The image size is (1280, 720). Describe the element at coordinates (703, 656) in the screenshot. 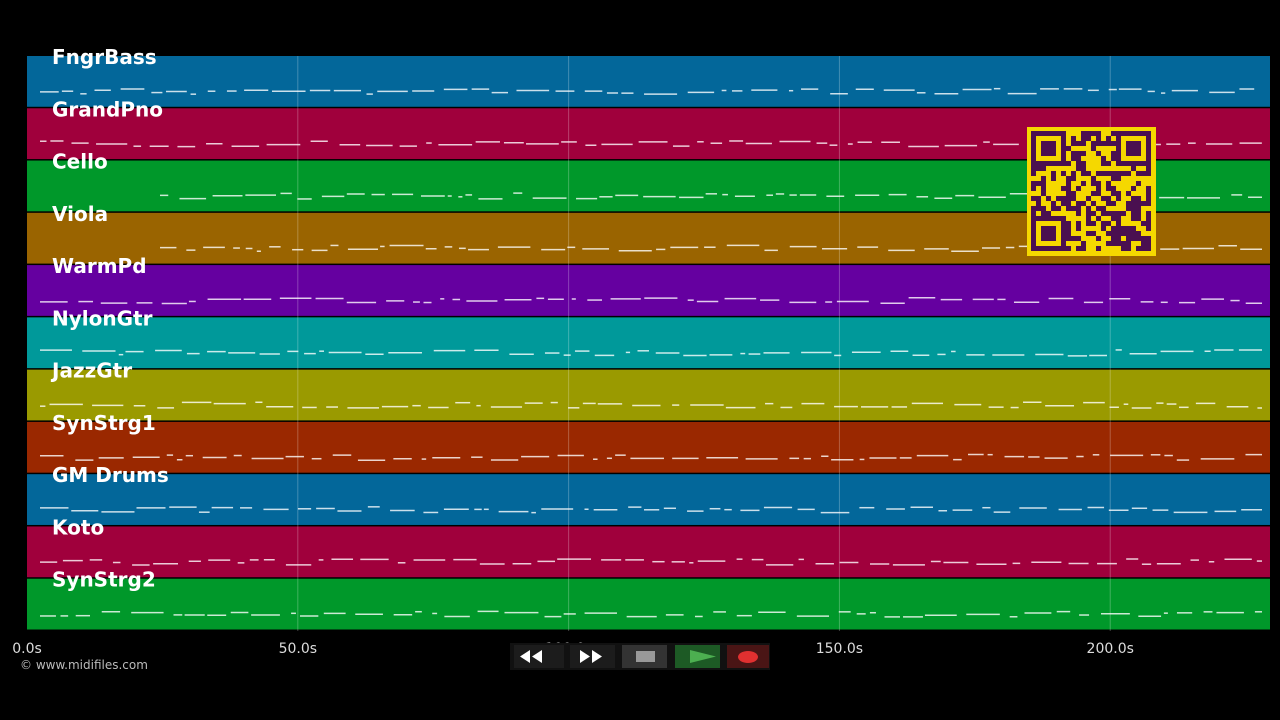

I see `play-icon` at that location.